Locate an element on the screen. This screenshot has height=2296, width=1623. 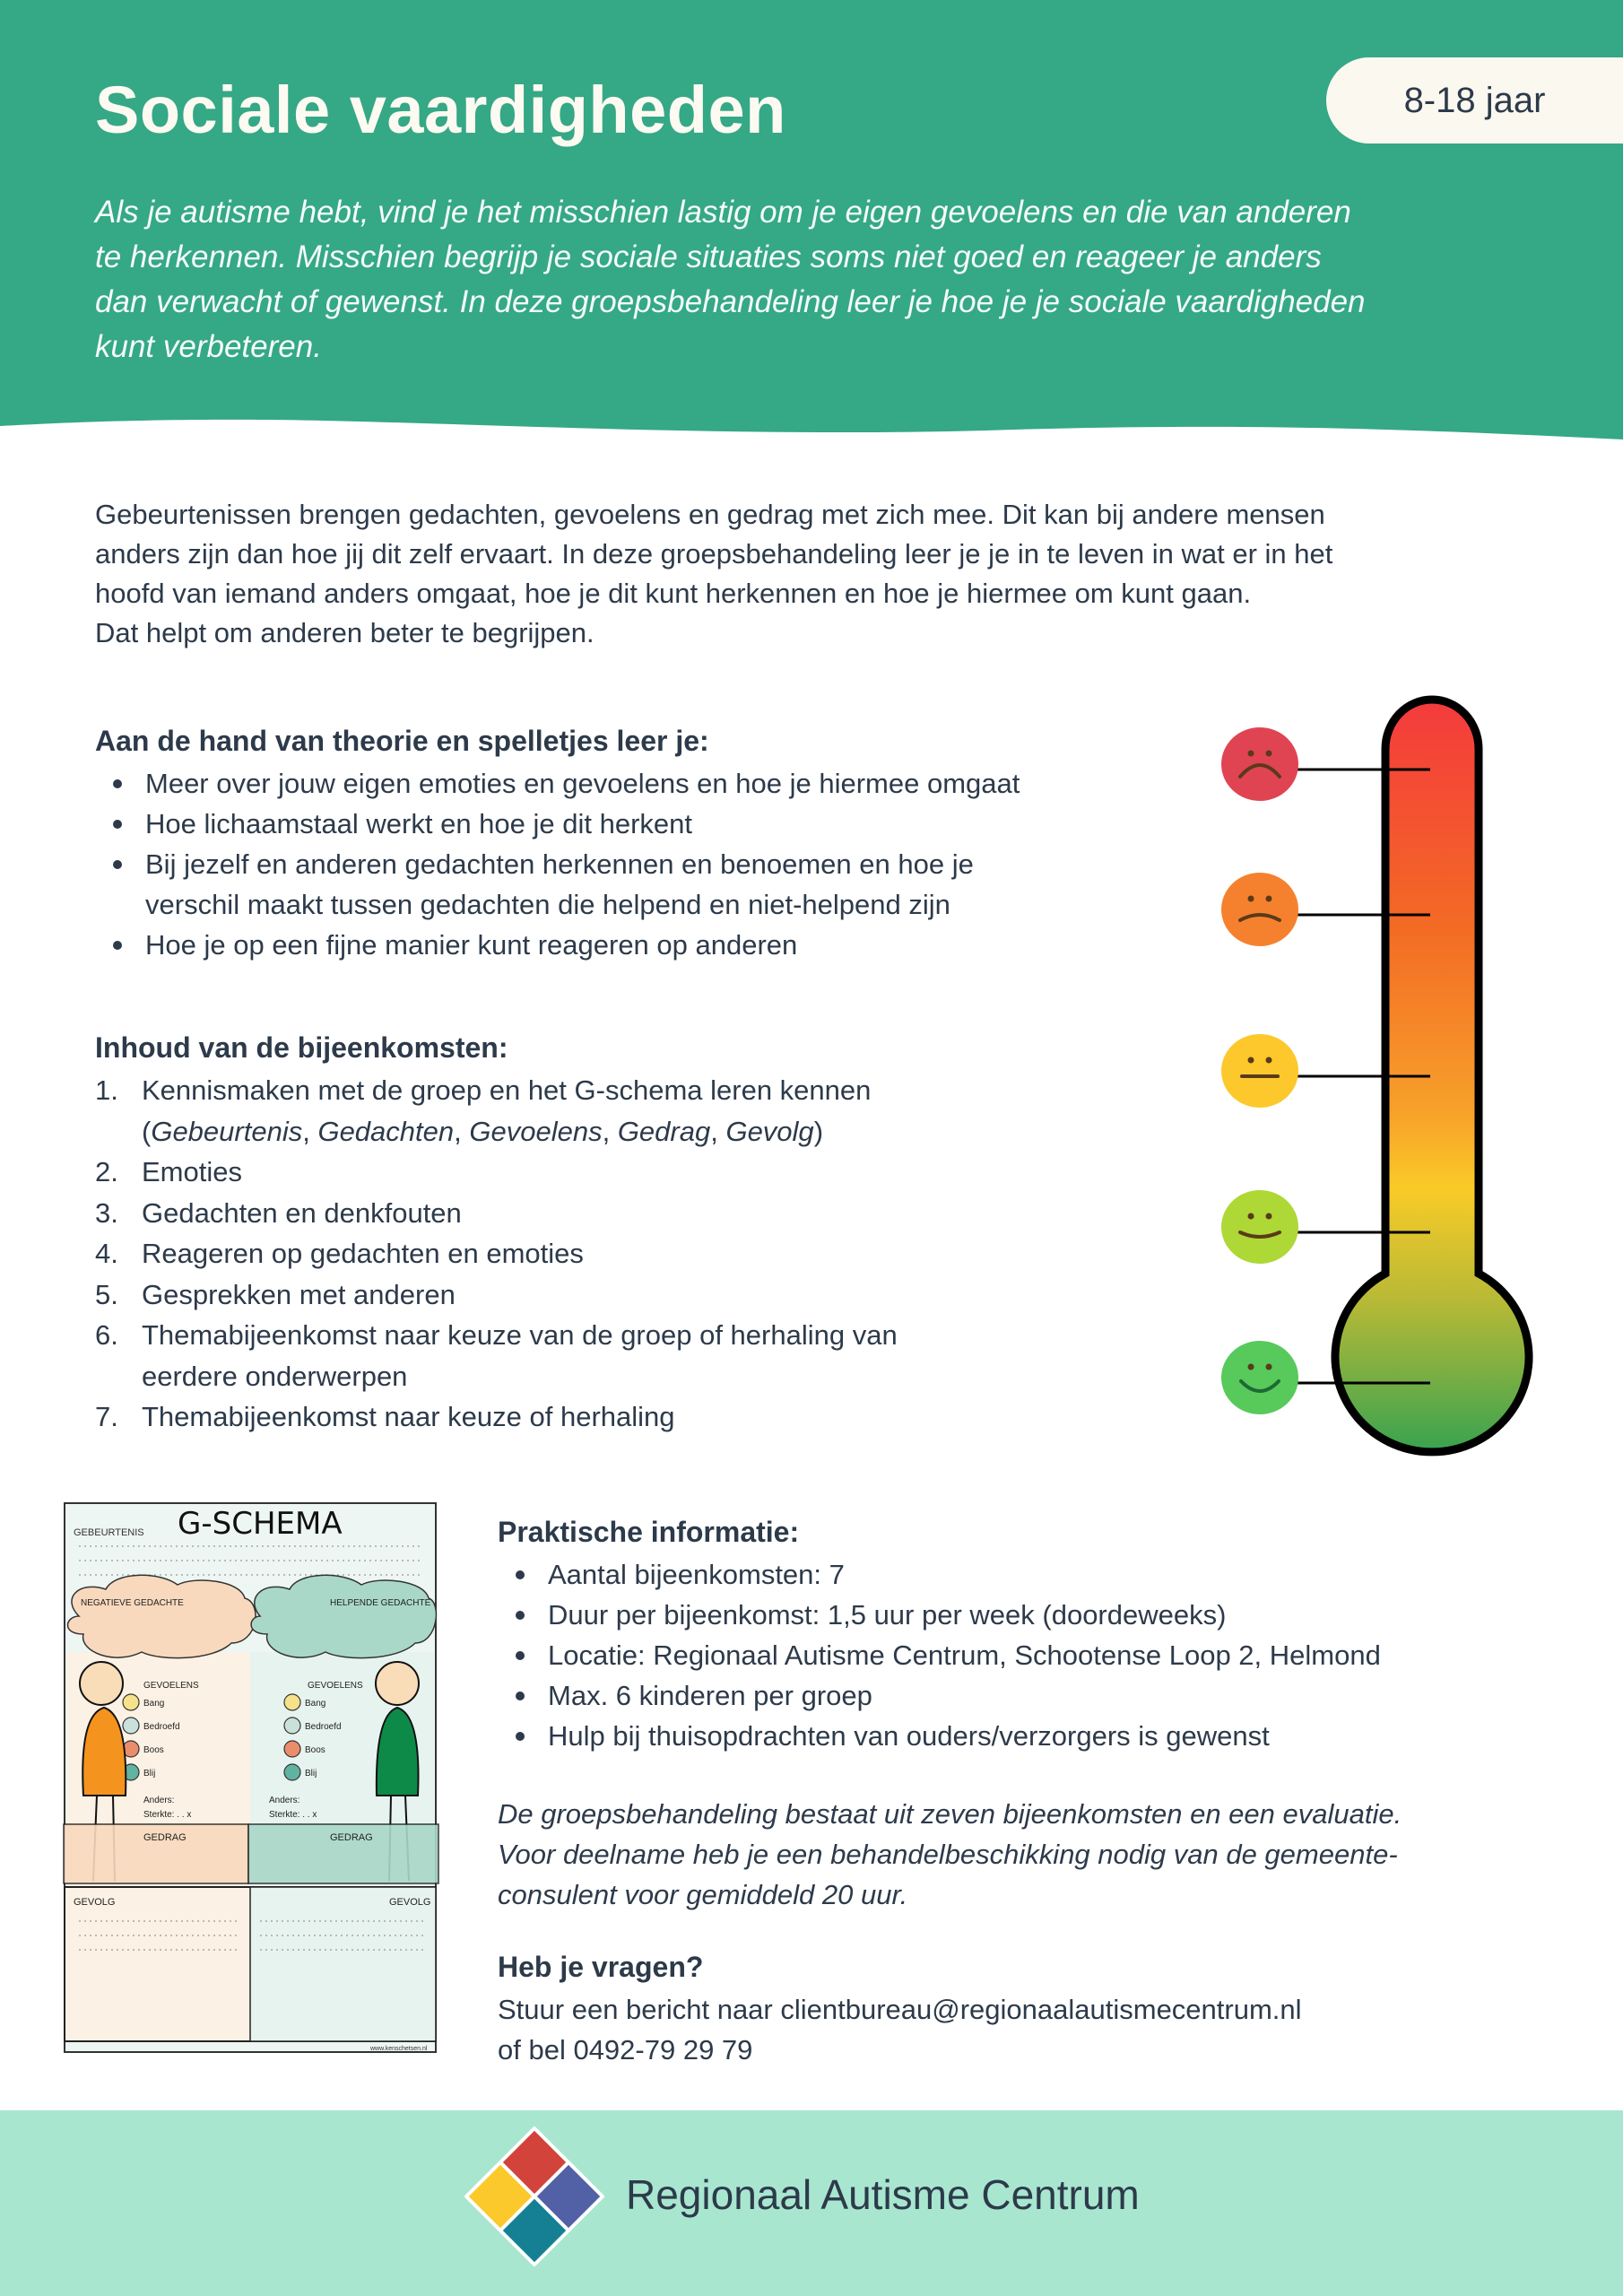
session-number: 2. is located at coordinates (106, 1171).